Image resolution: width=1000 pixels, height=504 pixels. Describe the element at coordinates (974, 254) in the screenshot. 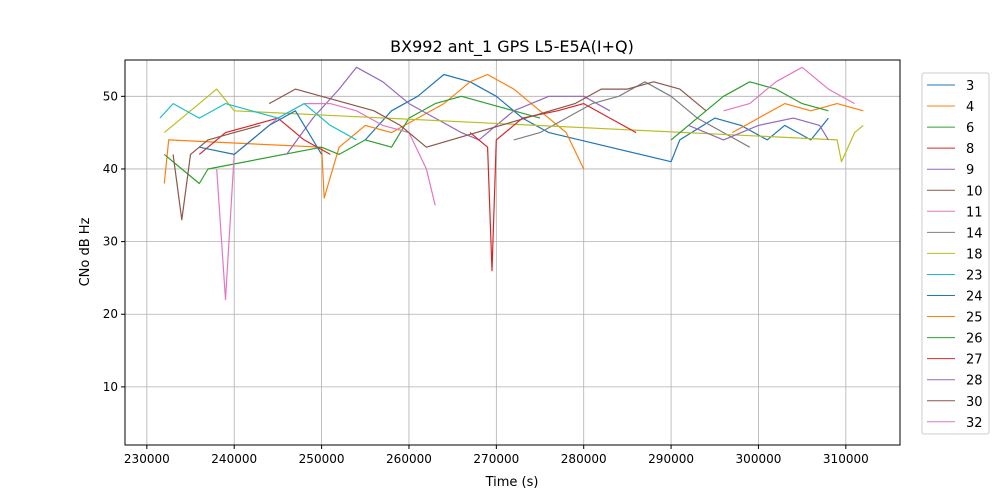

I see `legend-label: 18` at that location.